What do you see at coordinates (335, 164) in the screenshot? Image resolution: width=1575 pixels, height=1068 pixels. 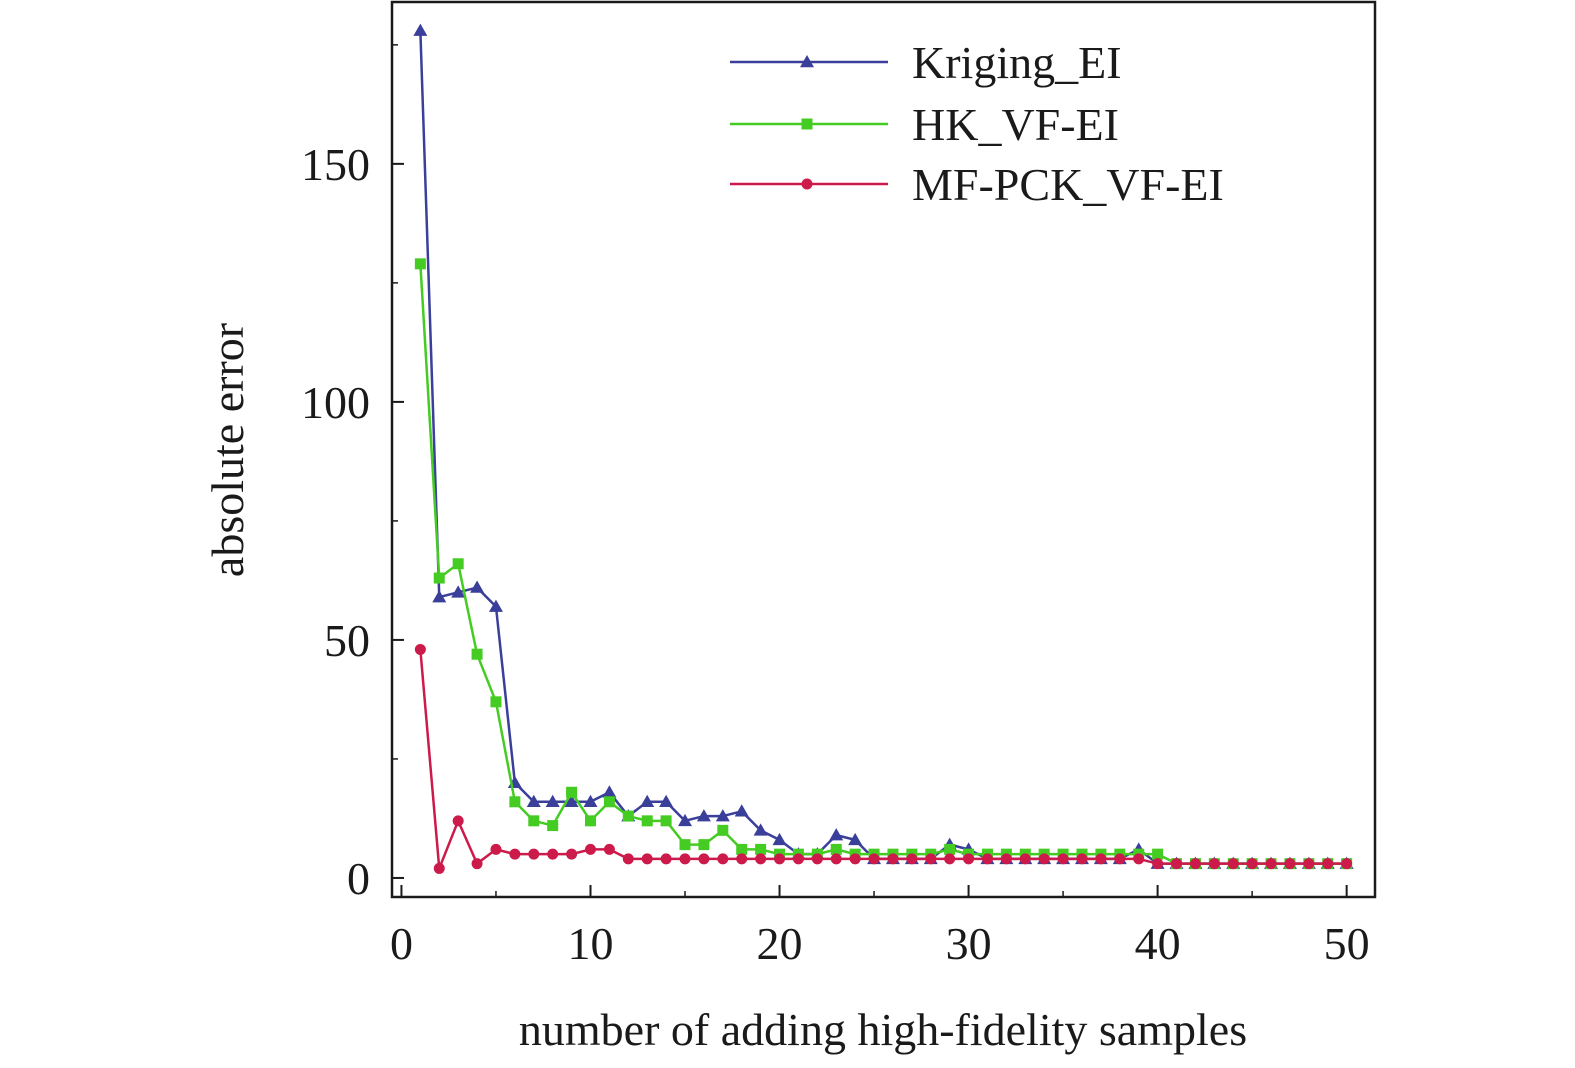 I see `y-tick-label: 150` at bounding box center [335, 164].